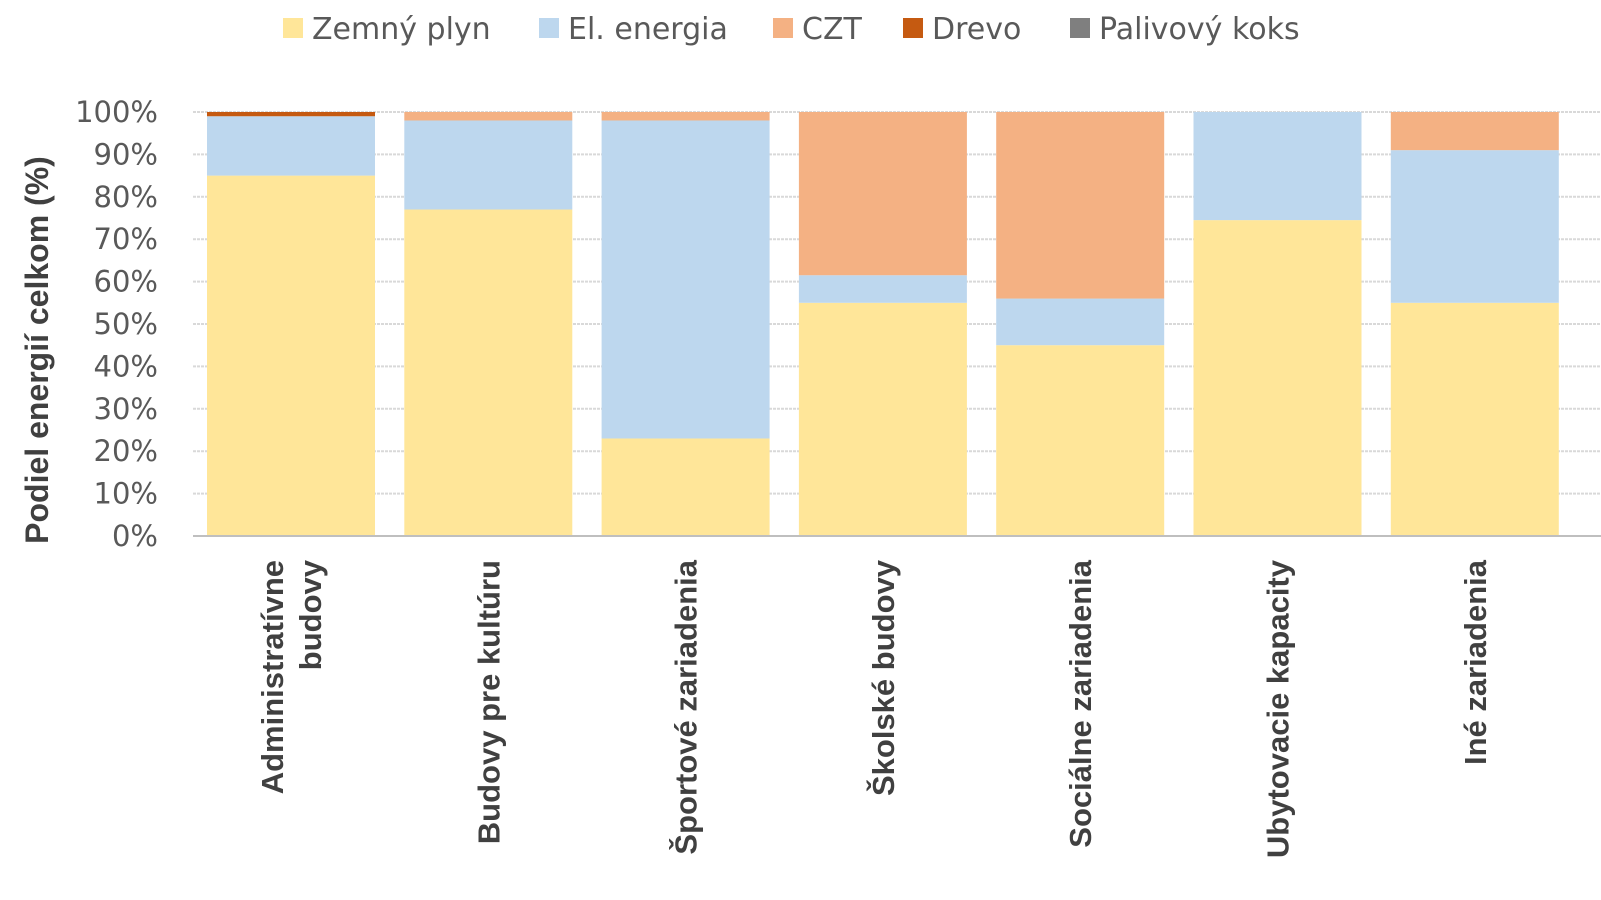  Describe the element at coordinates (1475, 662) in the screenshot. I see `category-label: Iné zariadenia` at that location.